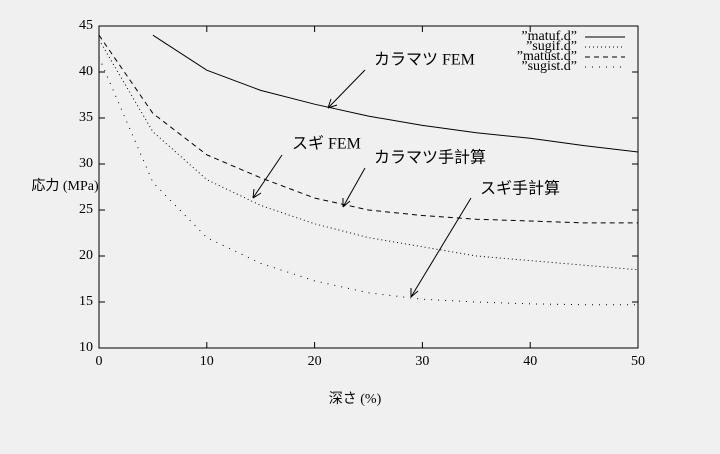  I want to click on x-axis-label: 深さ (%), so click(355, 399).